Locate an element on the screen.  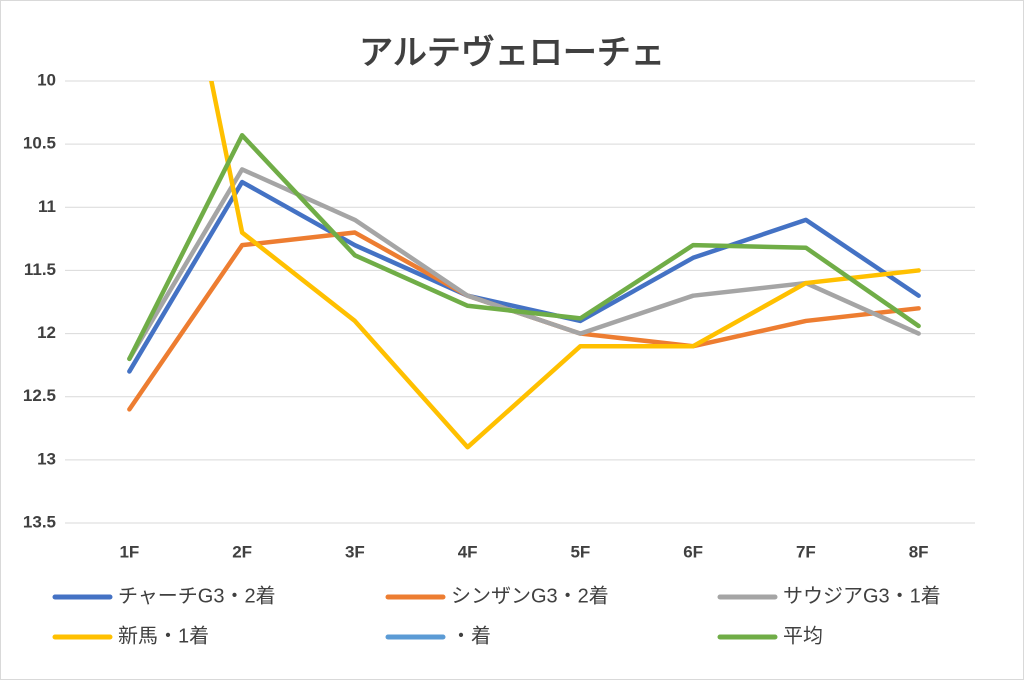
legend-label: シンザンG3・2着 is located at coordinates (530, 595).